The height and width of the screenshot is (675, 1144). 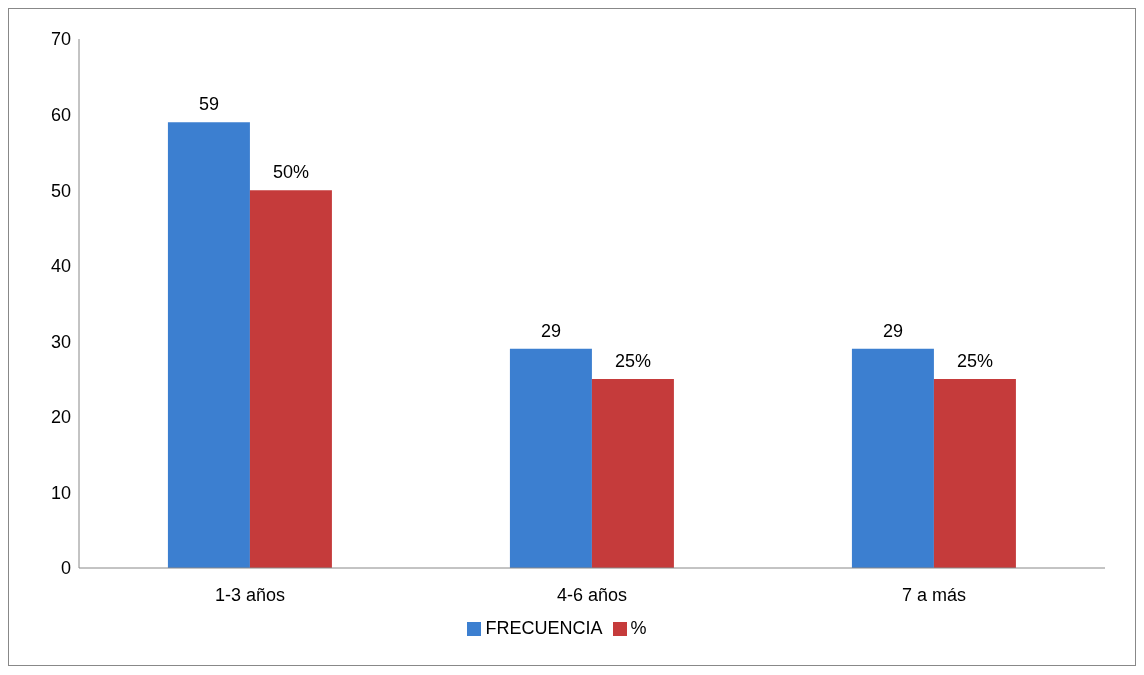 I want to click on y-tick-label: 70, so click(x=60, y=39).